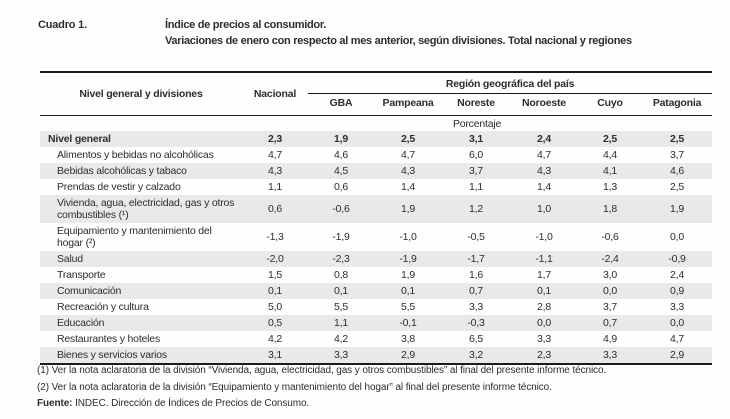 The width and height of the screenshot is (730, 419). Describe the element at coordinates (275, 323) in the screenshot. I see `value-cell: 0,5` at that location.